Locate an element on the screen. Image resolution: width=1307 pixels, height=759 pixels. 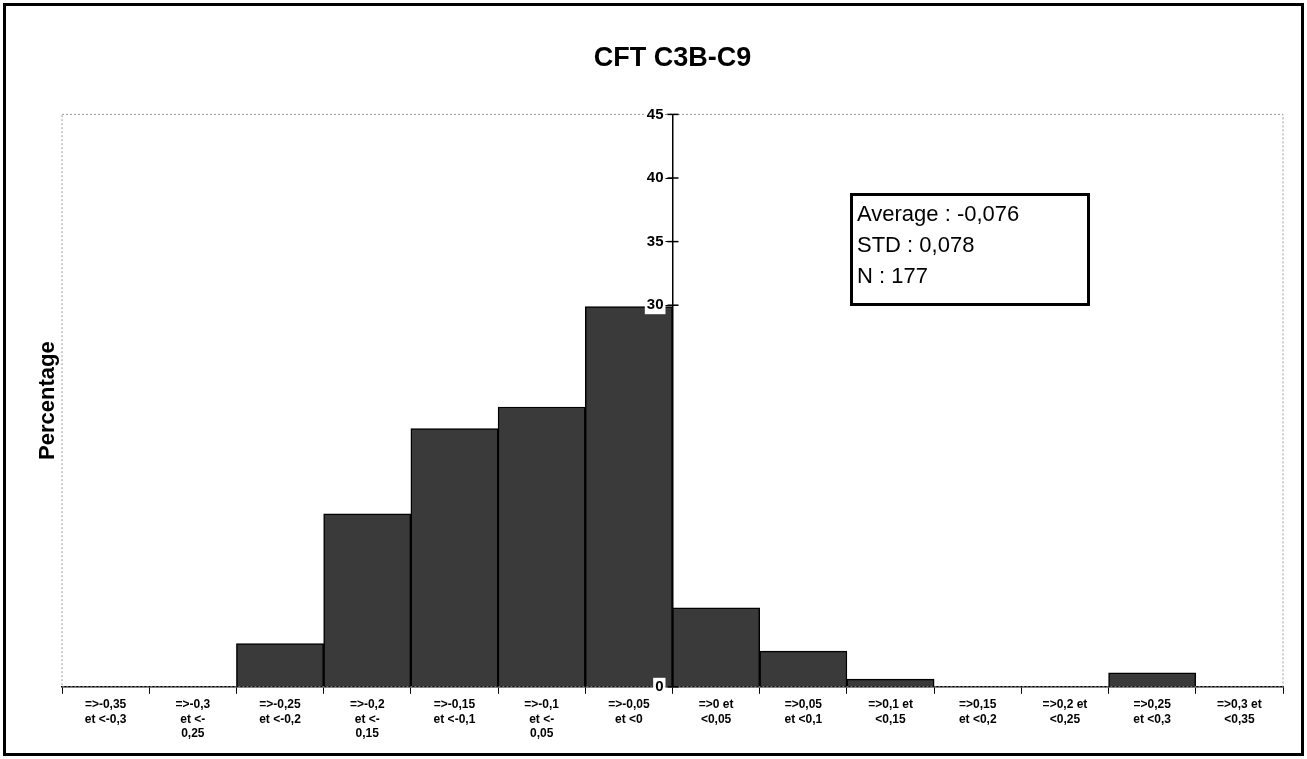
annotation: N : 177 is located at coordinates (893, 276).